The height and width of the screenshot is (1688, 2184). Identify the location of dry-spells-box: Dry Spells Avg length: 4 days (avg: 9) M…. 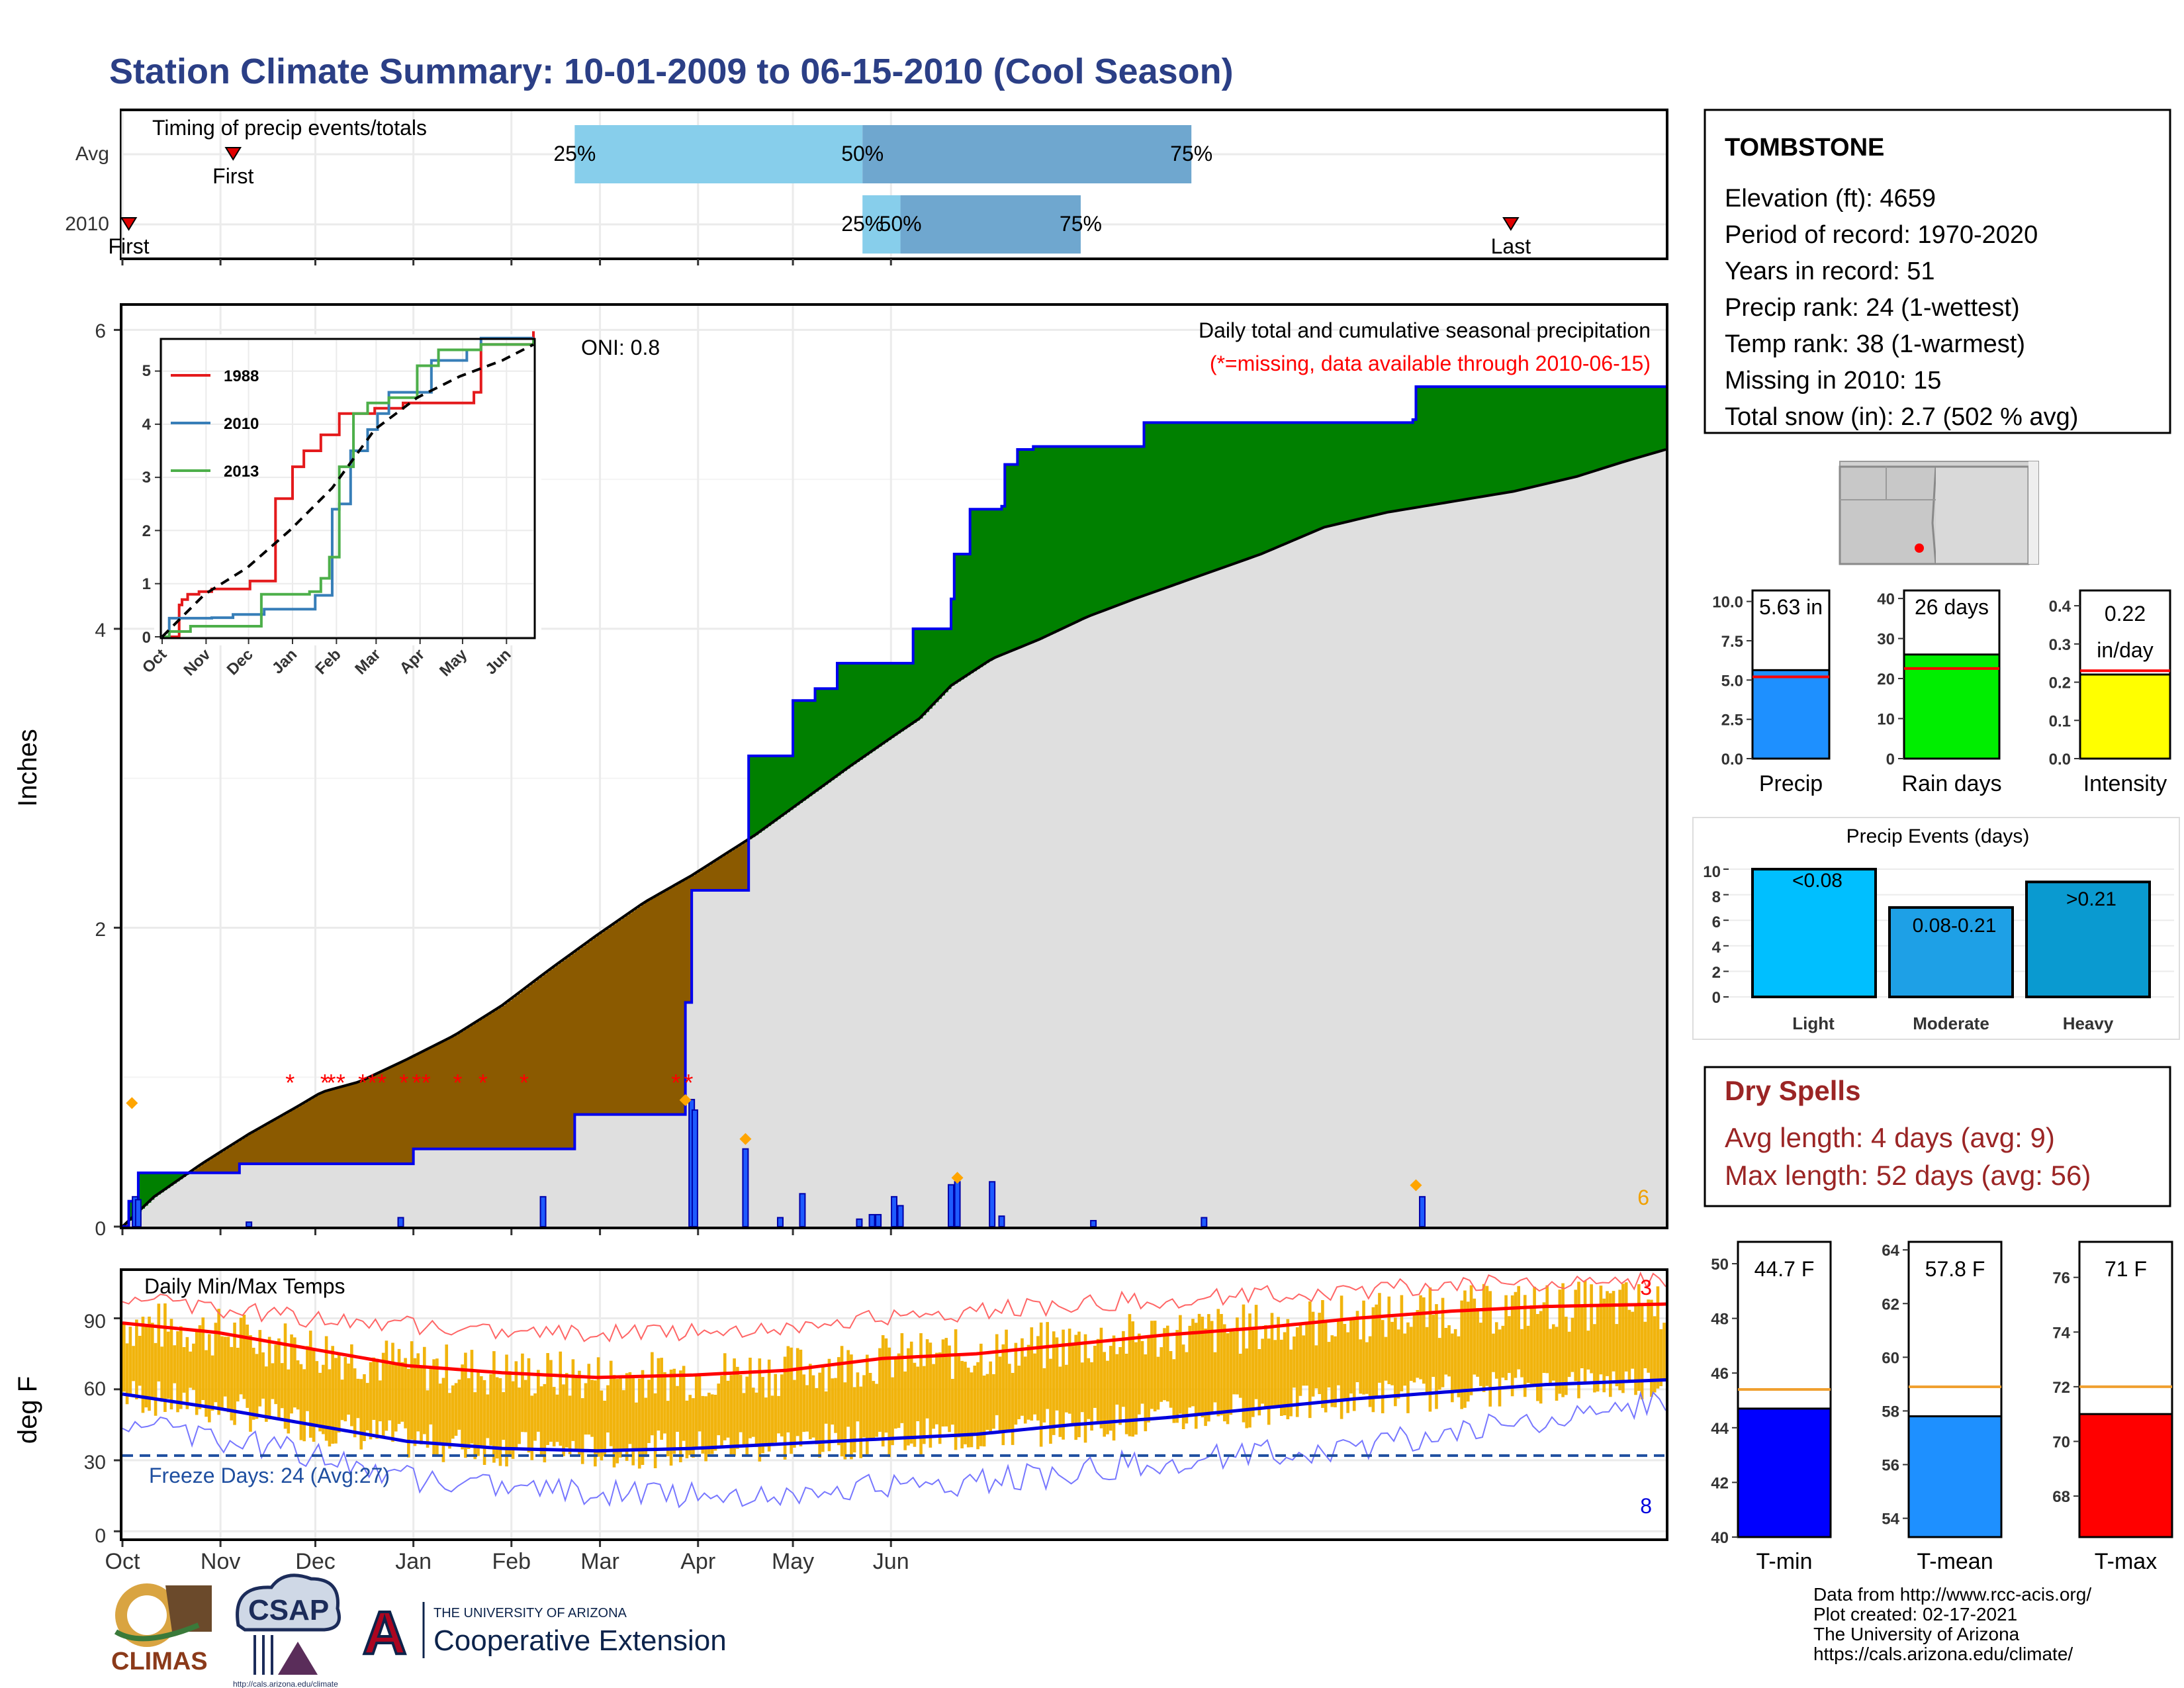
(1937, 1136).